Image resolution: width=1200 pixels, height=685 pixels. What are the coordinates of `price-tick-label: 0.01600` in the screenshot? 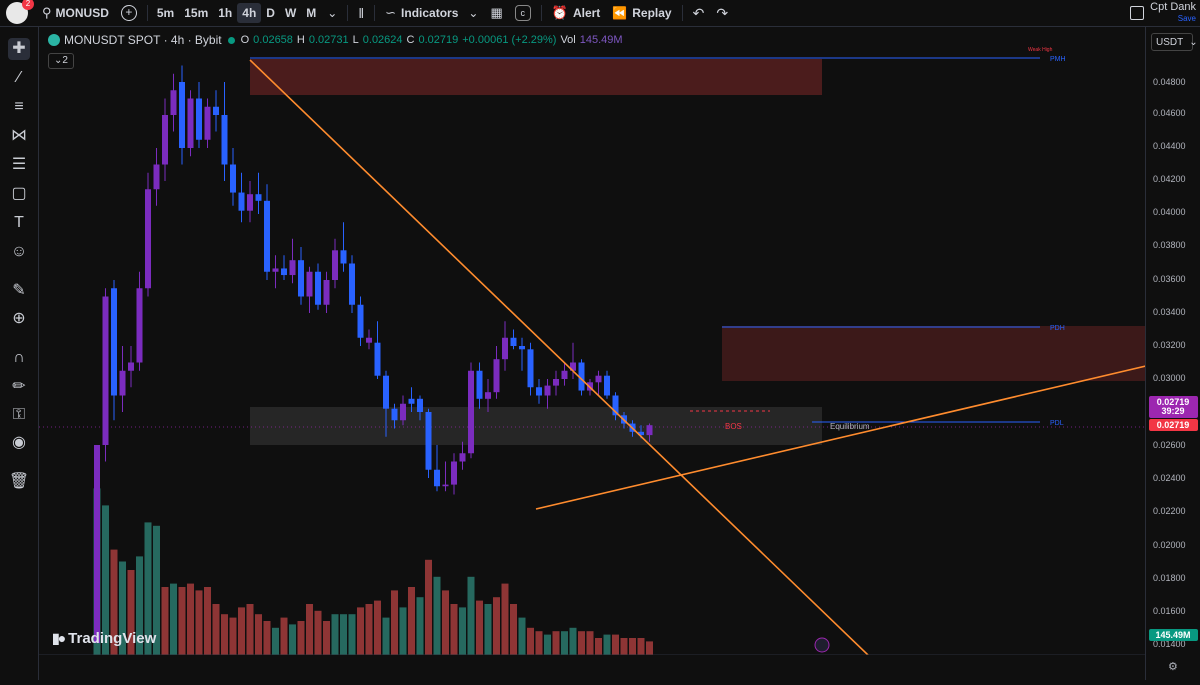 It's located at (1169, 611).